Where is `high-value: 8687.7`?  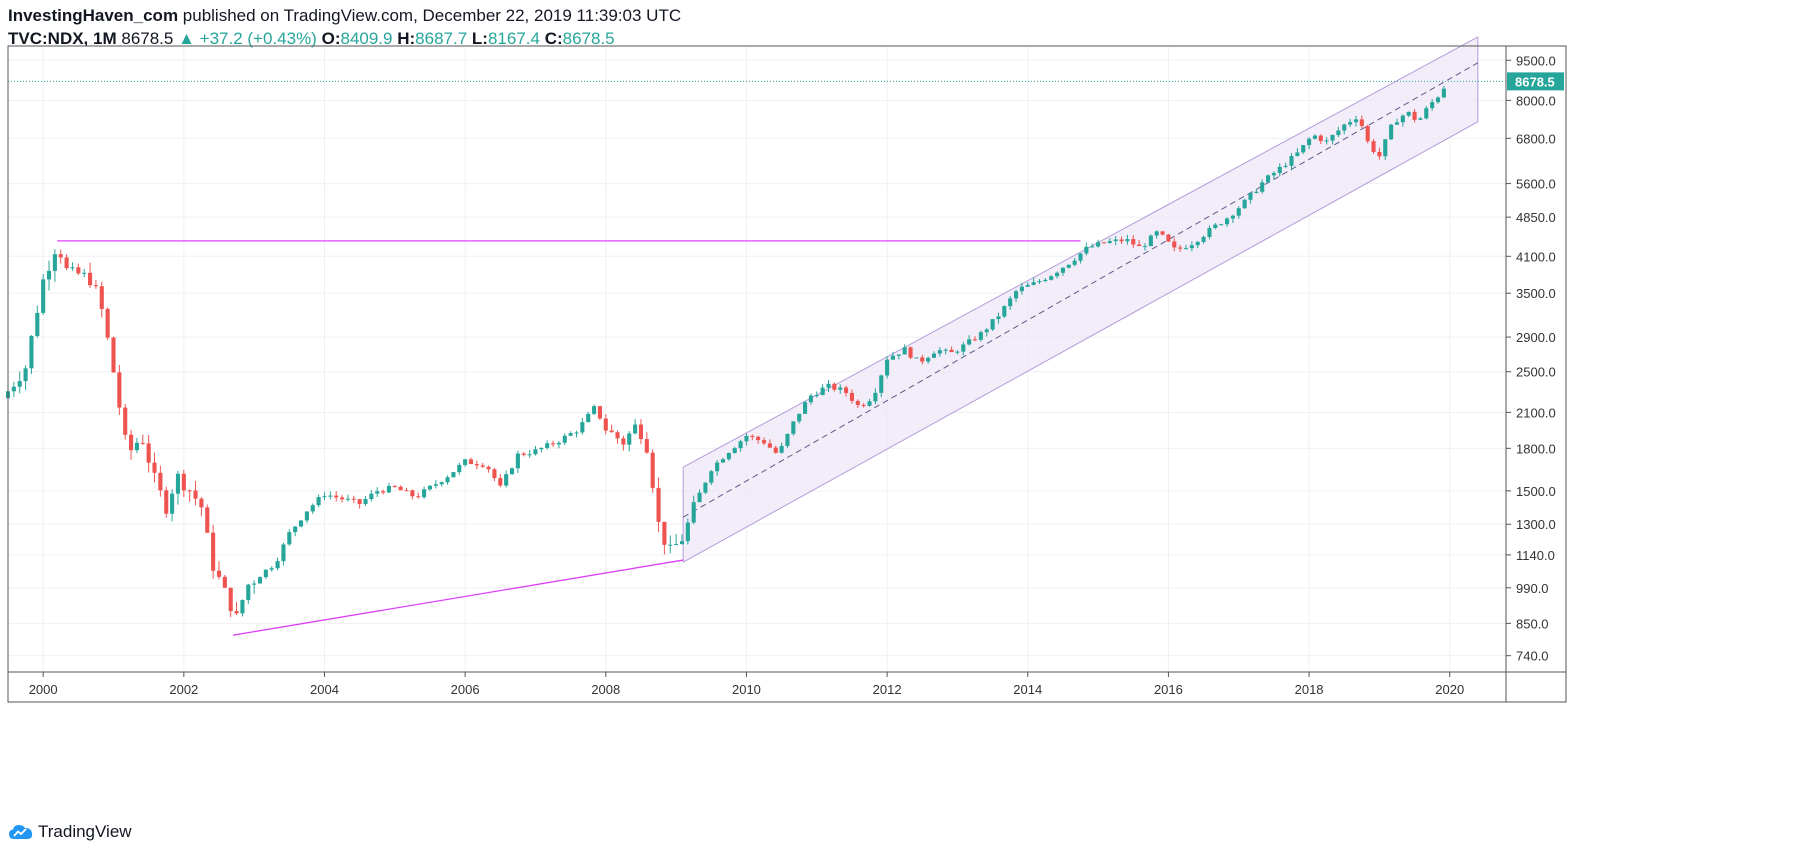 high-value: 8687.7 is located at coordinates (441, 38).